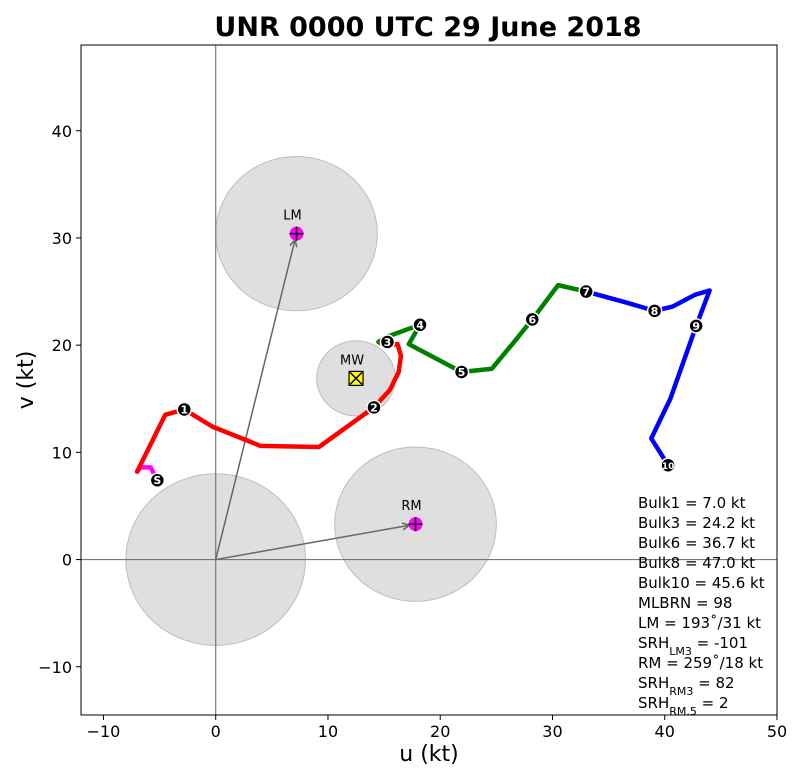 This screenshot has width=799, height=780. I want to click on height-marker-label-7: 7, so click(586, 292).